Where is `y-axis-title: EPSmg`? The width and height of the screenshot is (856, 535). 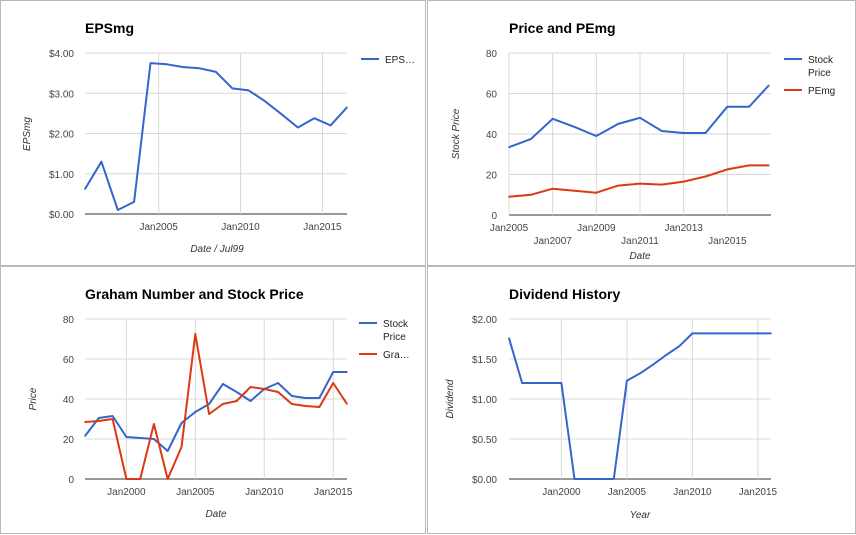
y-axis-title: EPSmg is located at coordinates (27, 134).